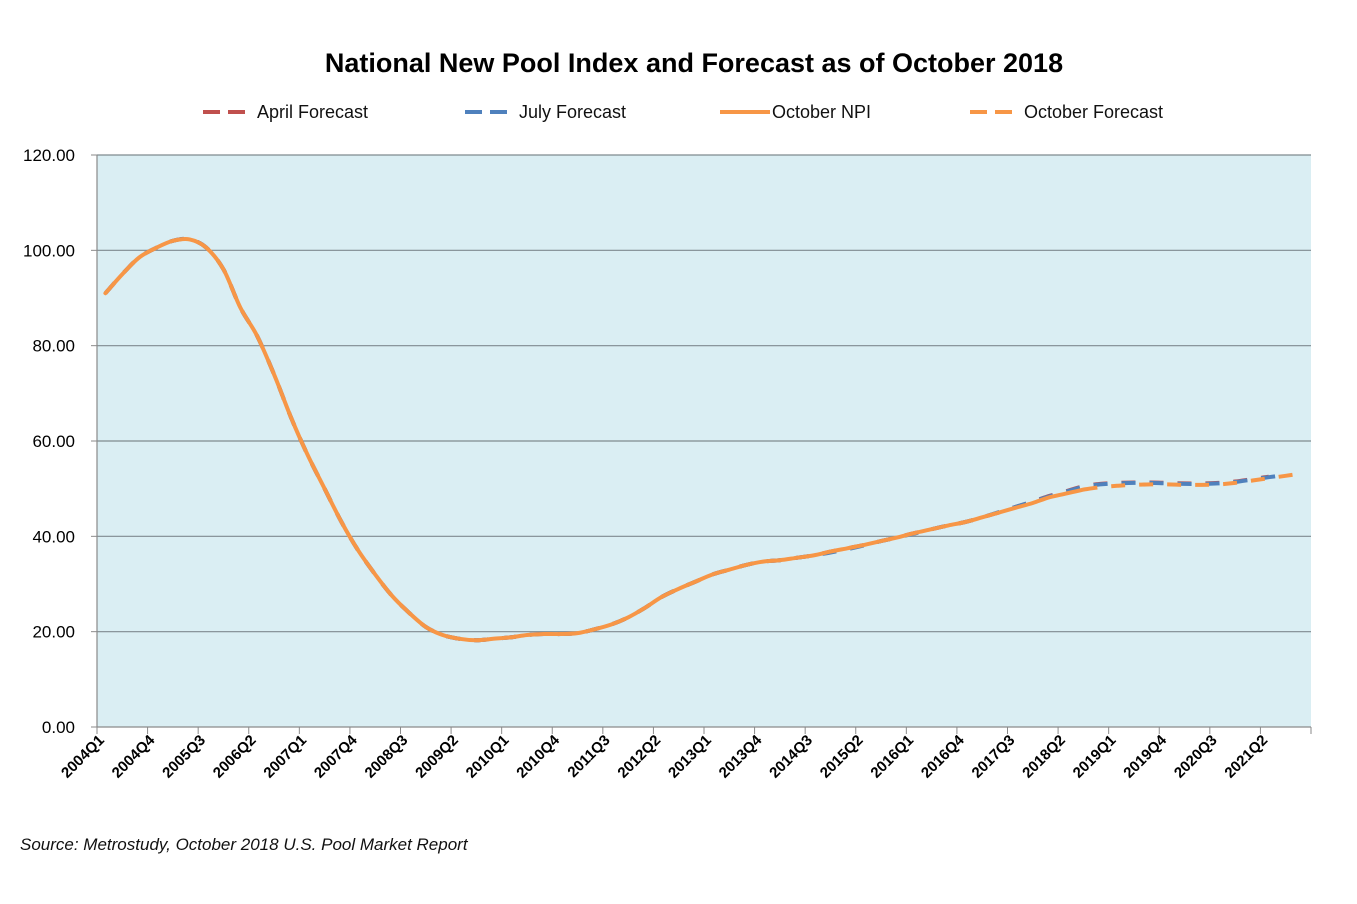 This screenshot has height=904, width=1357. Describe the element at coordinates (235, 757) in the screenshot. I see `x-tick-label: 2006Q2` at that location.